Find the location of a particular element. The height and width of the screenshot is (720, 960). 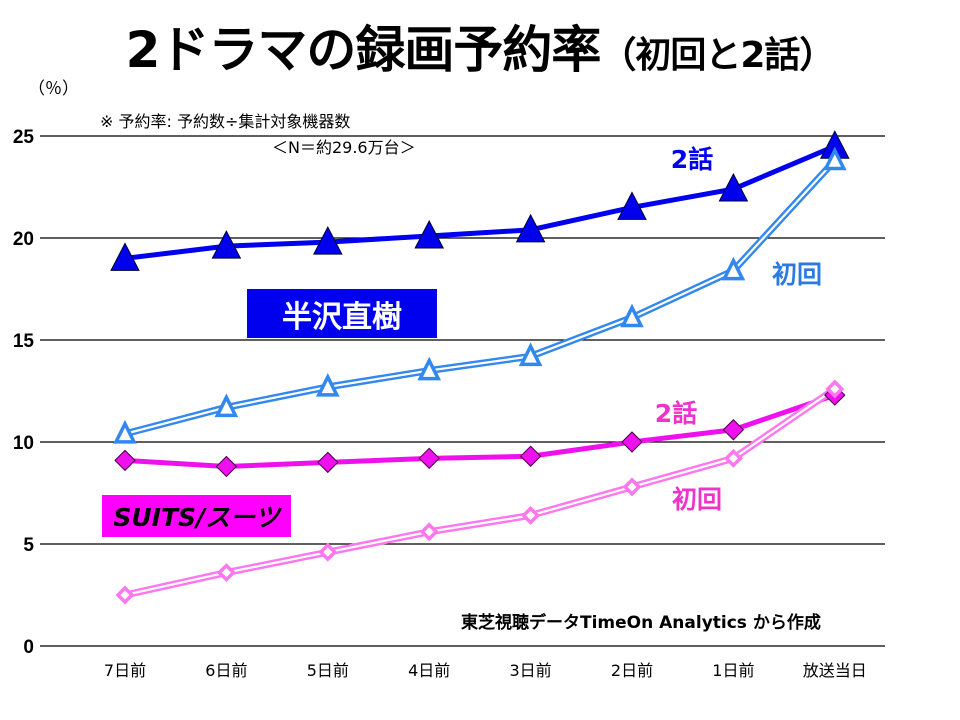

y-tick-label: 25 is located at coordinates (24, 137).